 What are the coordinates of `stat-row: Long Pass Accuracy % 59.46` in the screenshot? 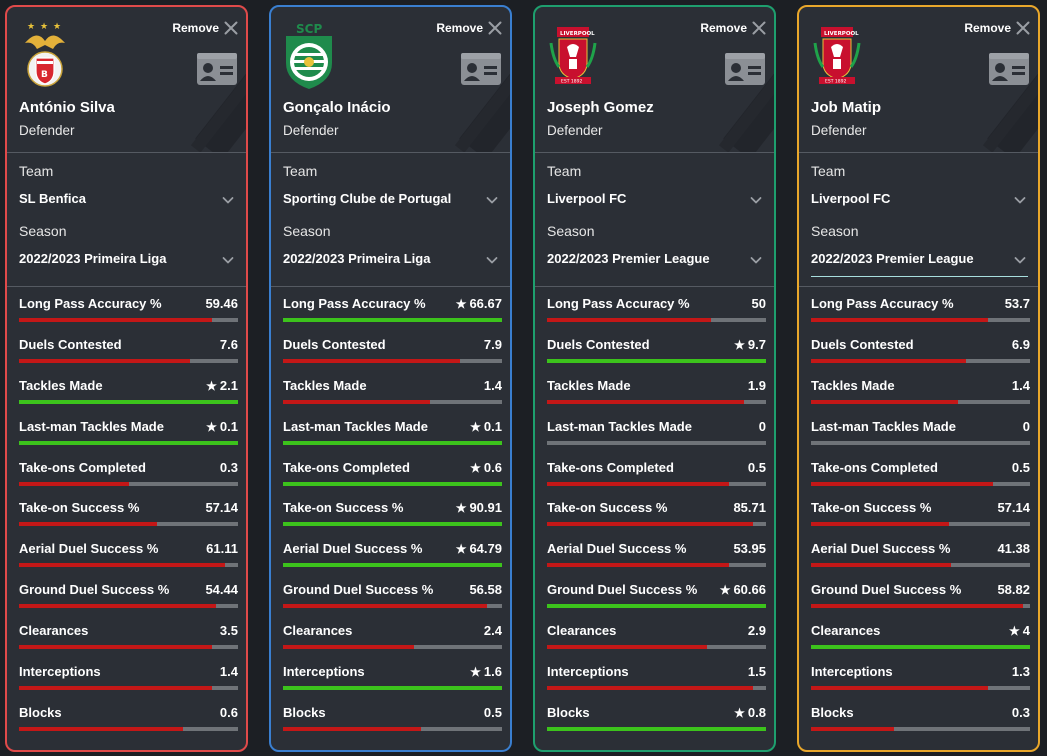 It's located at (128, 307).